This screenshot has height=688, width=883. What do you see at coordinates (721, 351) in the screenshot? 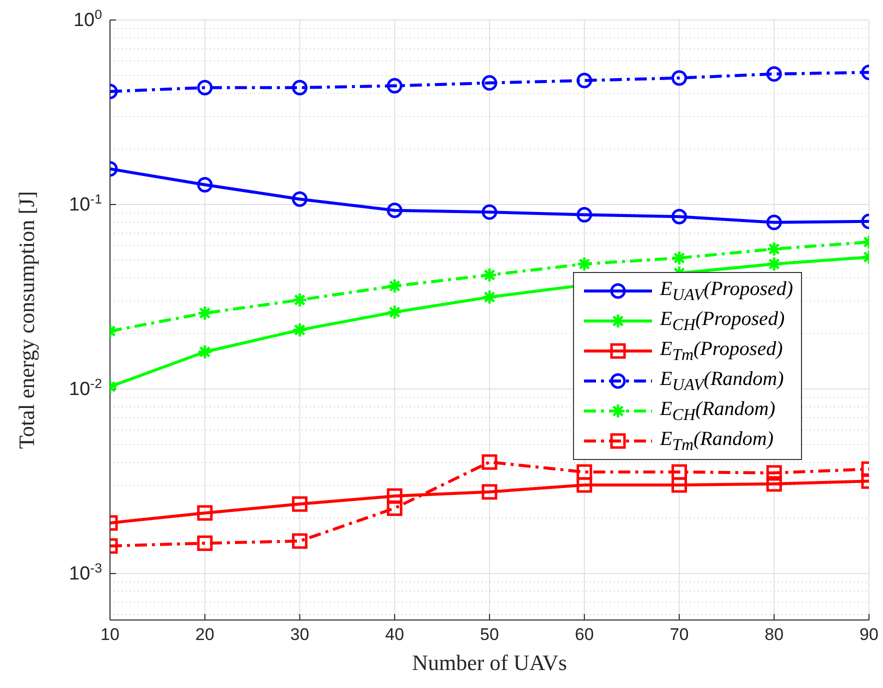
I see `legend-label: E$_{Tm}$(Proposed)` at bounding box center [721, 351].